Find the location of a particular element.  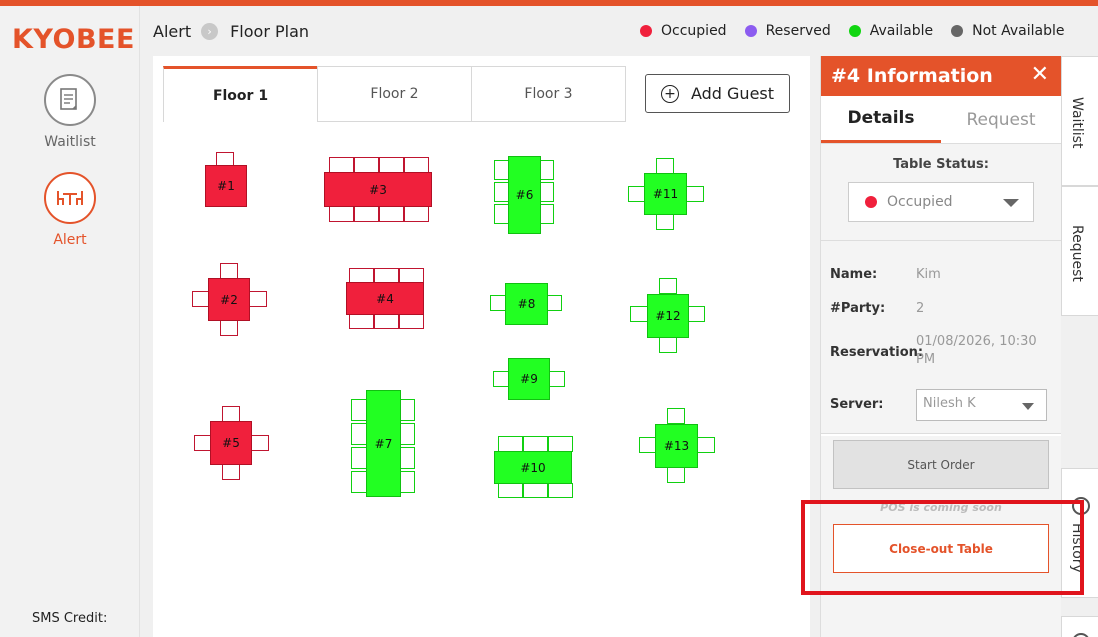

left-nav: KYOBEE Waitlist Alert SMS Credit: is located at coordinates (70, 321).